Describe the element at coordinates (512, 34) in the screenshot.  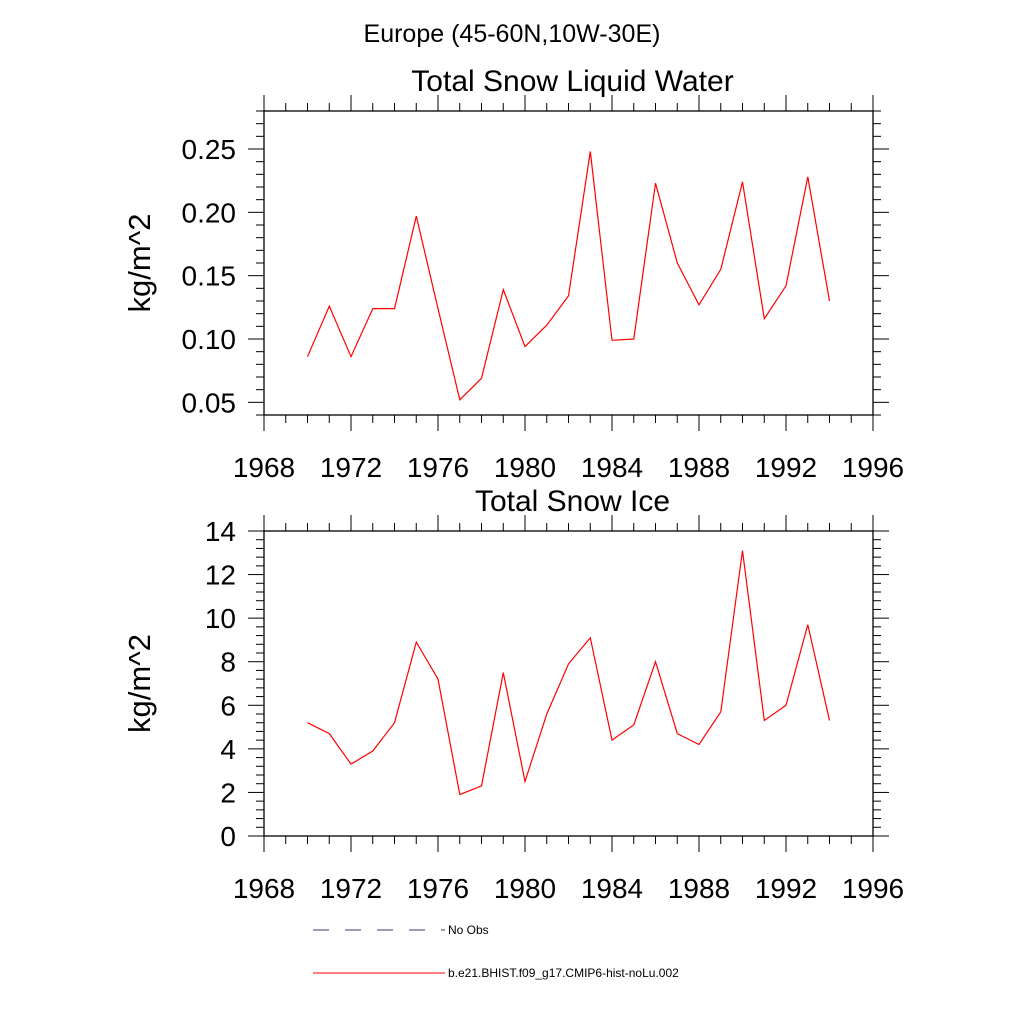
I see `figure-title: Europe (45-60N,10W-30E)` at that location.